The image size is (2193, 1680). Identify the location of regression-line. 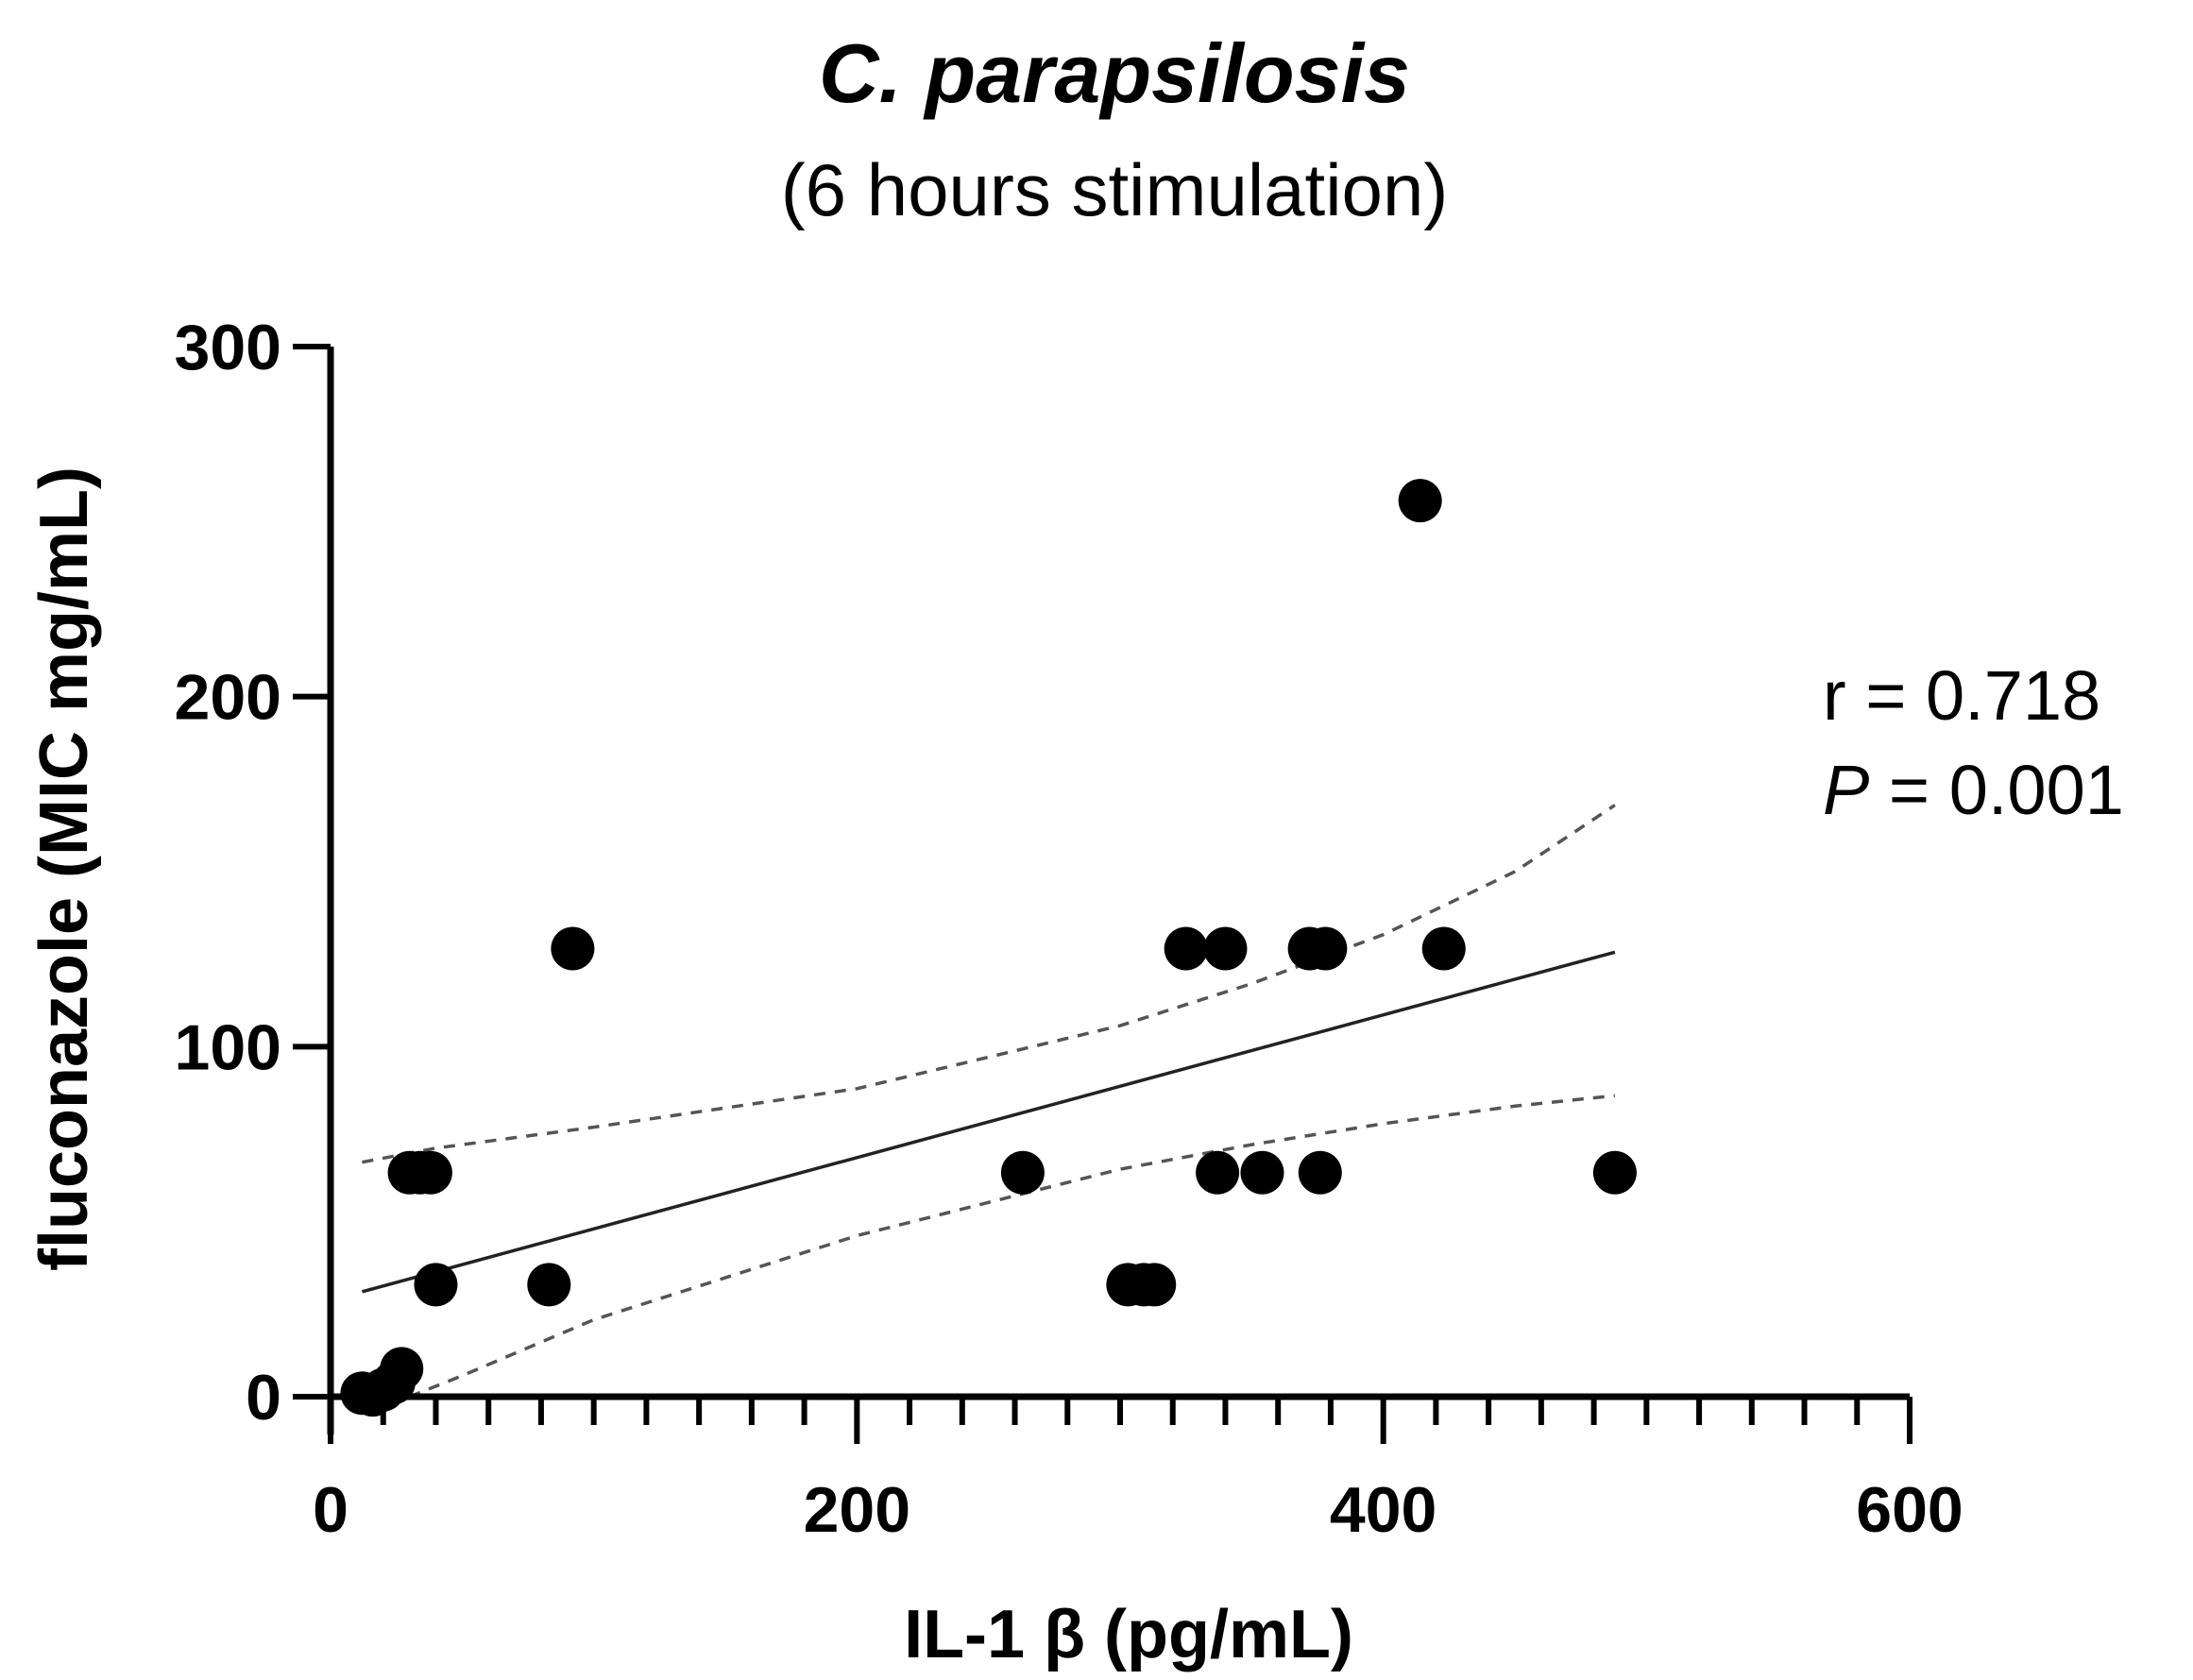
(989, 1122).